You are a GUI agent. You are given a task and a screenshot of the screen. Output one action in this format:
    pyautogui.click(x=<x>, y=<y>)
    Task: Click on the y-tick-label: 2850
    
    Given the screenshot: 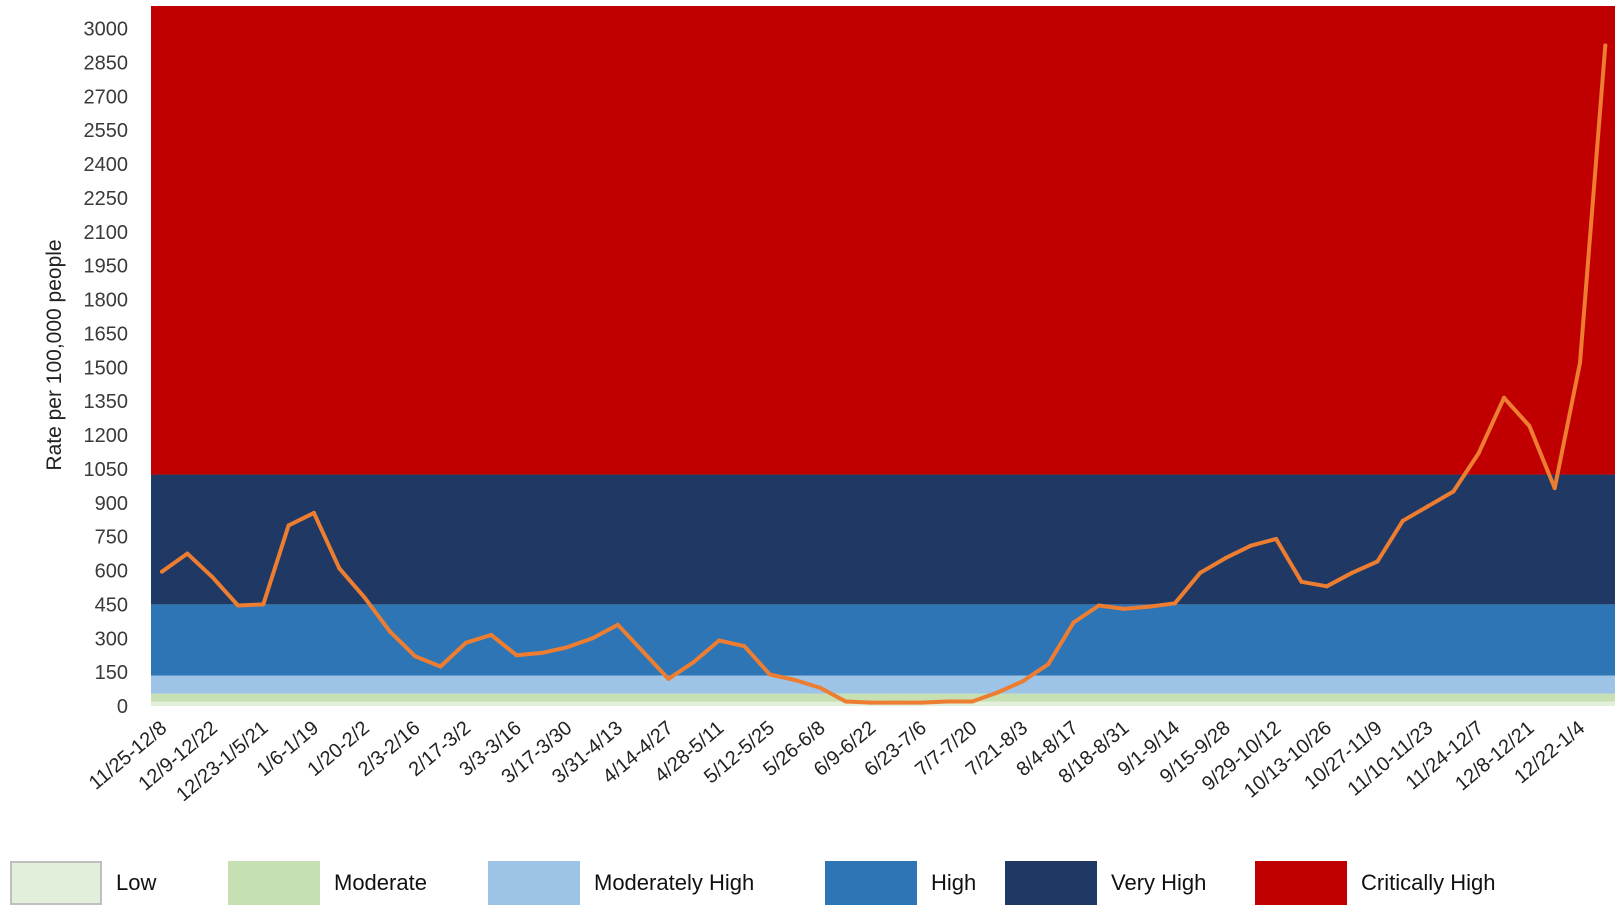 What is the action you would take?
    pyautogui.click(x=106, y=63)
    